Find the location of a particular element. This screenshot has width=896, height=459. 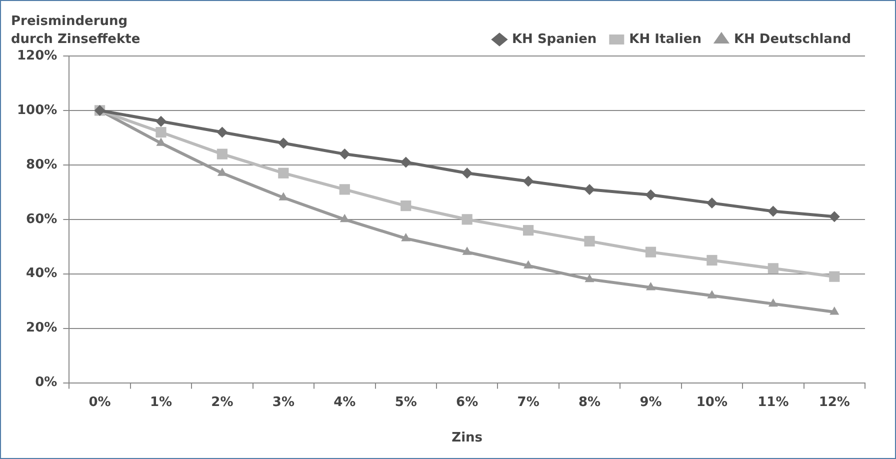

x-tick-label: 2% is located at coordinates (222, 402).